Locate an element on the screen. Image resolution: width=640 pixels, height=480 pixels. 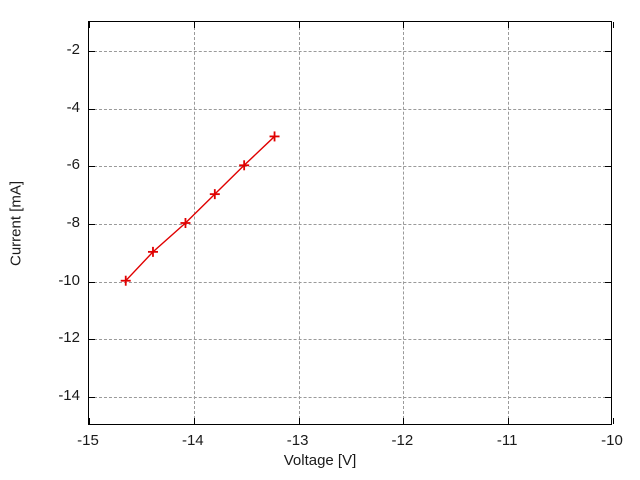
y-tick-label: -4 is located at coordinates (73, 107).